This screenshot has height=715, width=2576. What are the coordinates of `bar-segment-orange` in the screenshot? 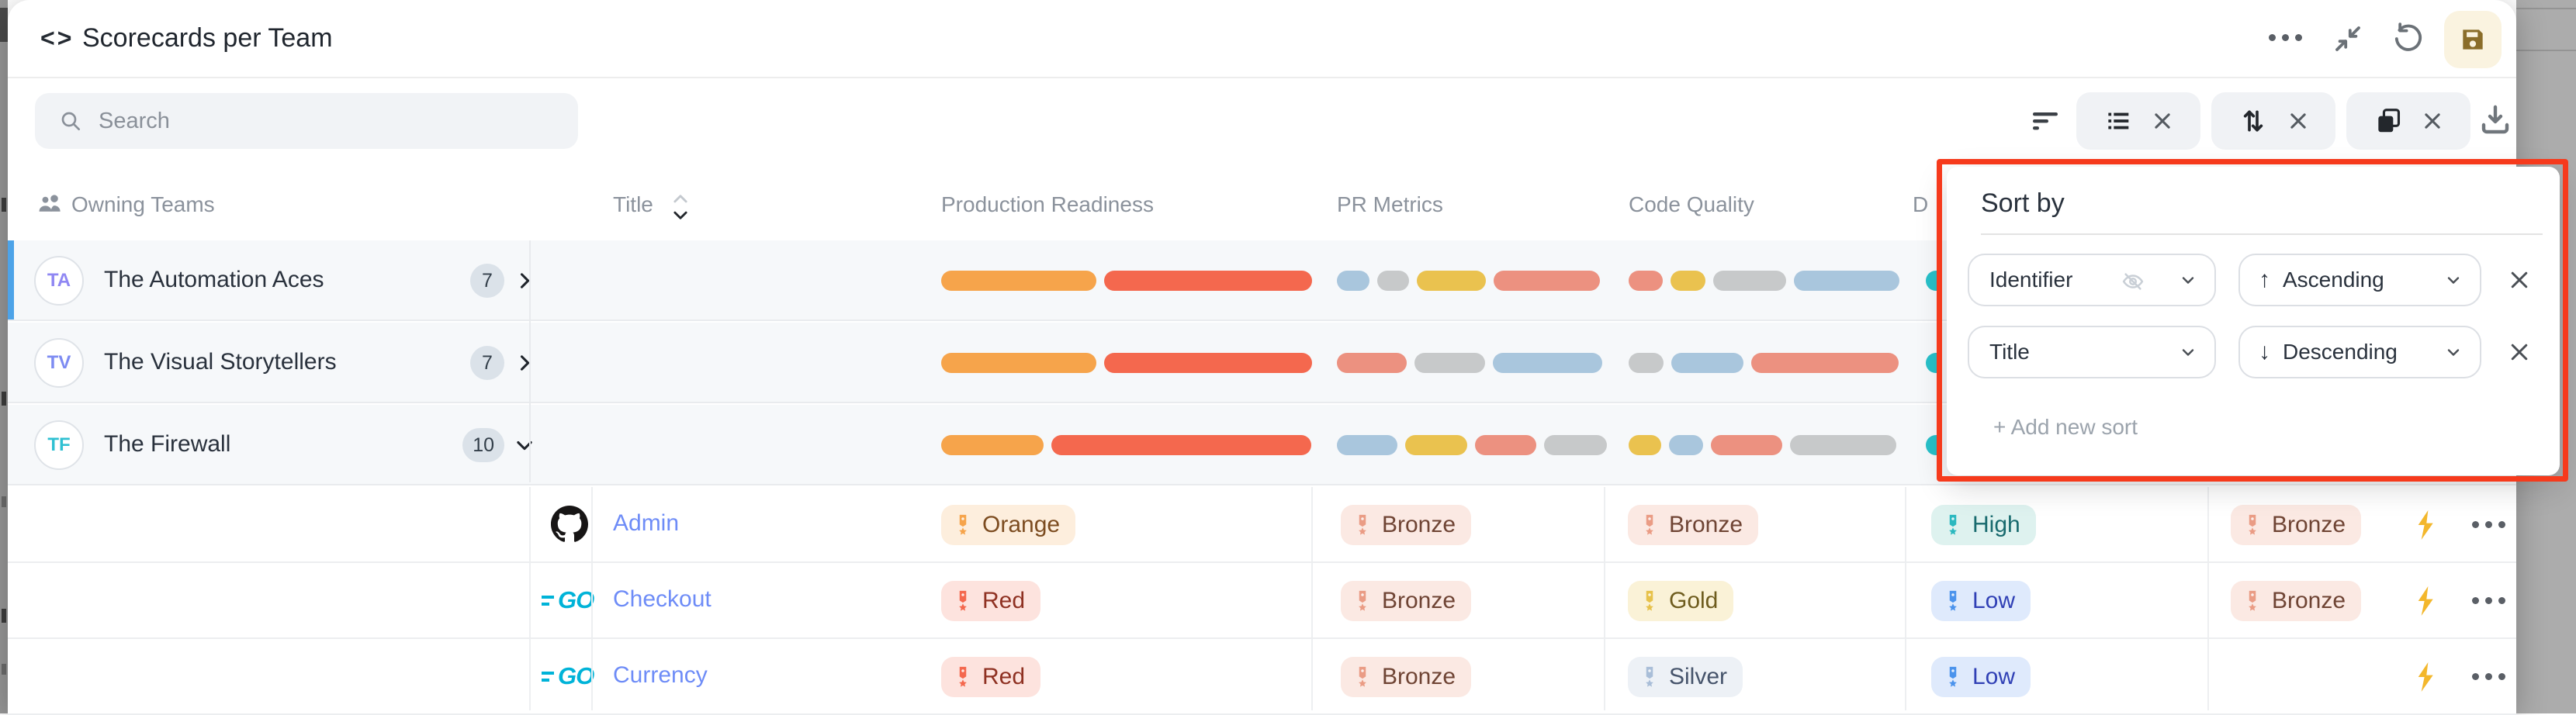 It's located at (1018, 281).